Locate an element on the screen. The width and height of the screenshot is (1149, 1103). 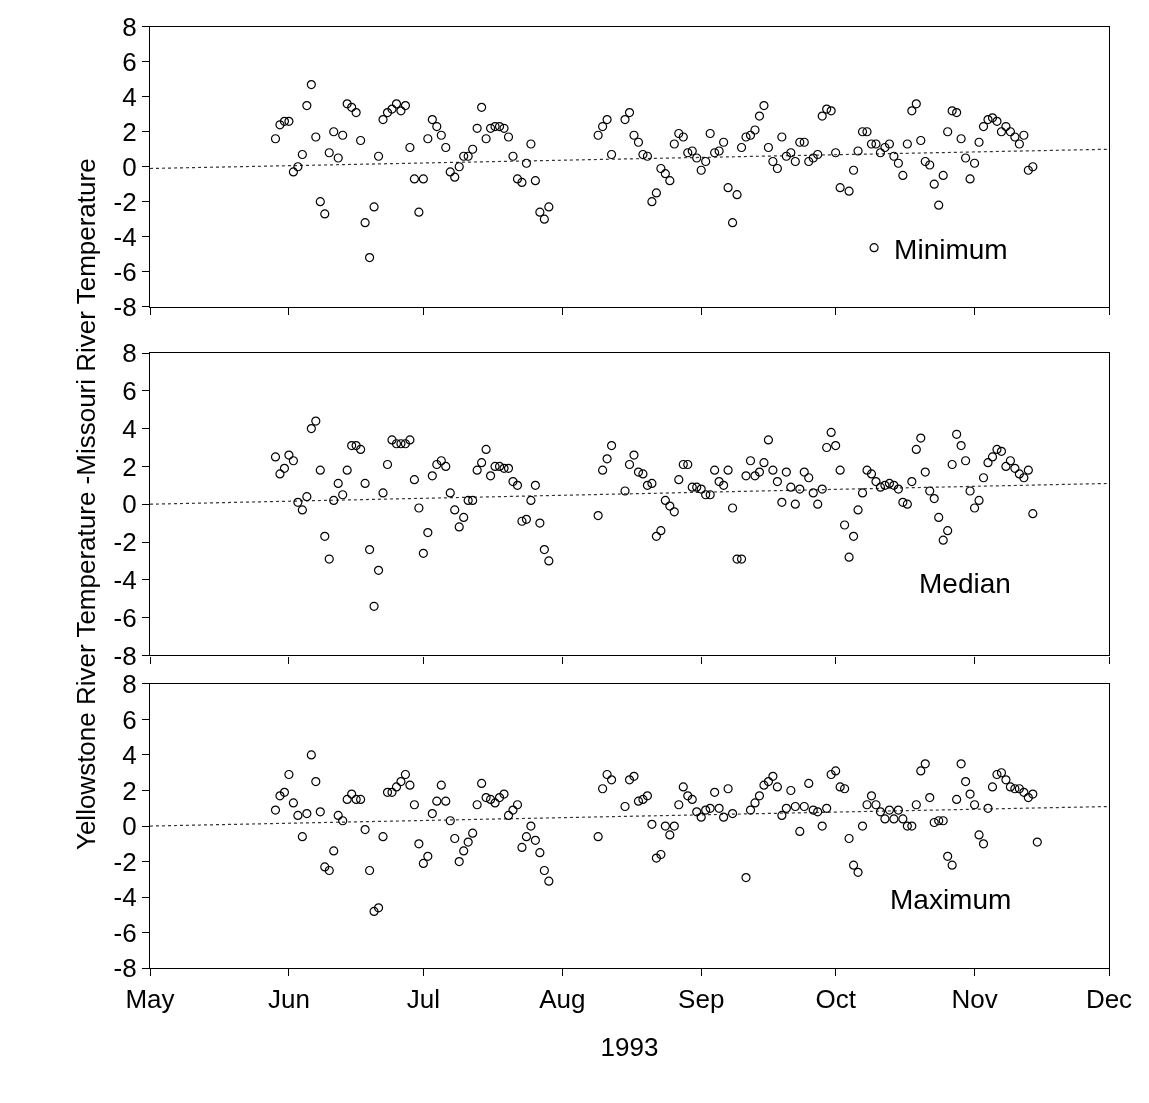
x-tick-label: Nov is located at coordinates (974, 998).